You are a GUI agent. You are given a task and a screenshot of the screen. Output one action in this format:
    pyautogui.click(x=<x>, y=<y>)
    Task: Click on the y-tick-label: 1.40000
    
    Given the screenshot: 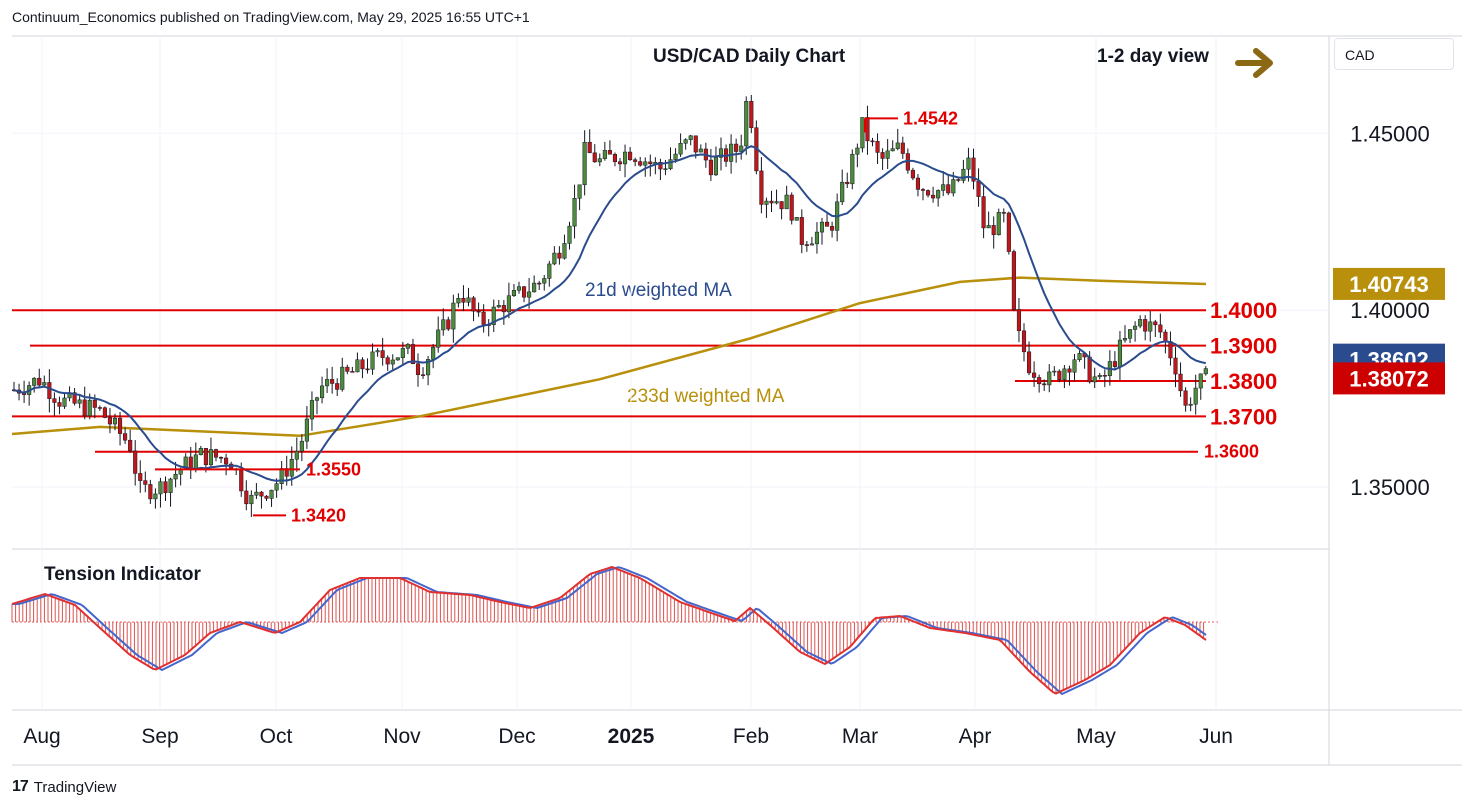 What is the action you would take?
    pyautogui.click(x=1390, y=310)
    